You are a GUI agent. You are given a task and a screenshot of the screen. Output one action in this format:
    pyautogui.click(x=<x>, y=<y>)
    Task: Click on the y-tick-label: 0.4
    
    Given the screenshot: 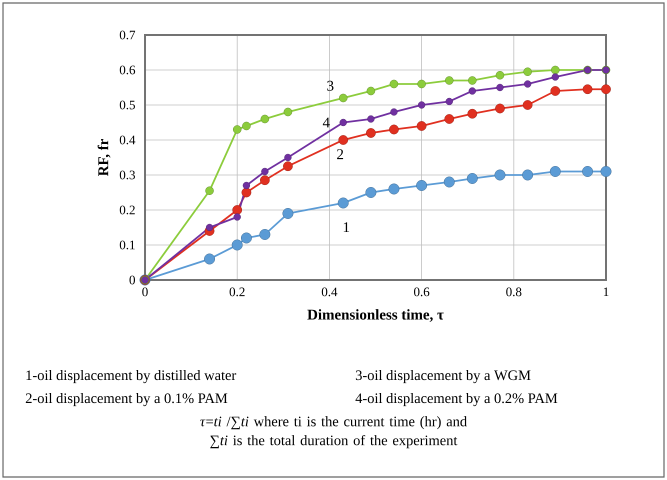 What is the action you would take?
    pyautogui.click(x=128, y=140)
    